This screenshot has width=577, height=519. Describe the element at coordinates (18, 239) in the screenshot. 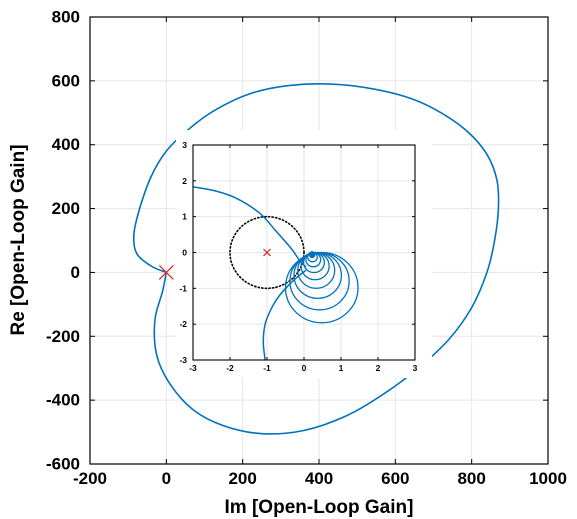

I see `y-axis-label: Re [Open-Loop Gain]` at that location.